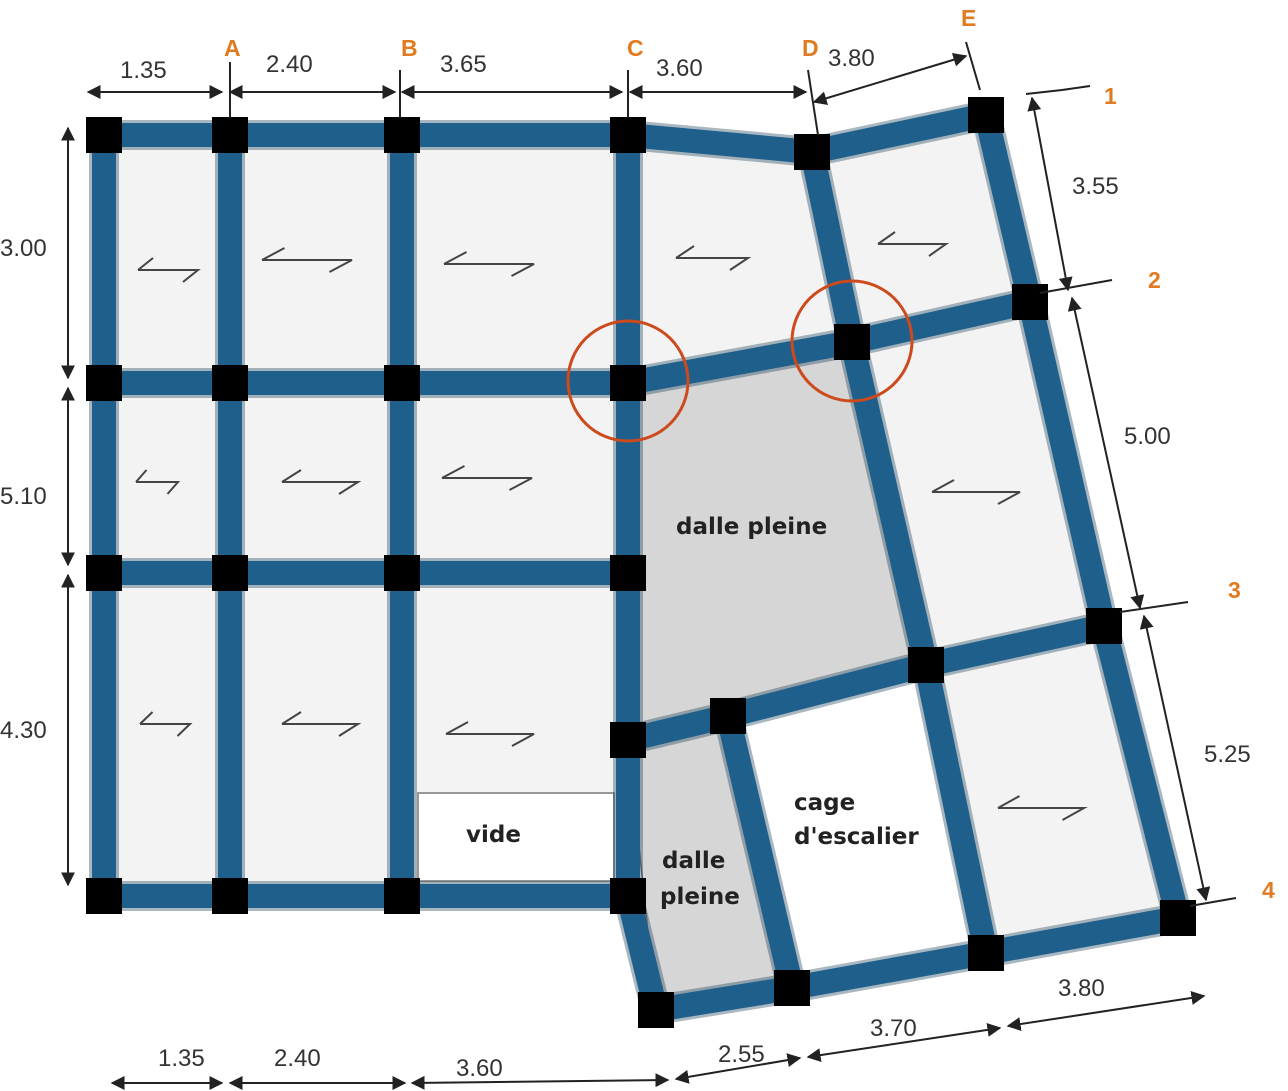  What do you see at coordinates (751, 527) in the screenshot?
I see `label-solid-slab-main: dalle pleine` at bounding box center [751, 527].